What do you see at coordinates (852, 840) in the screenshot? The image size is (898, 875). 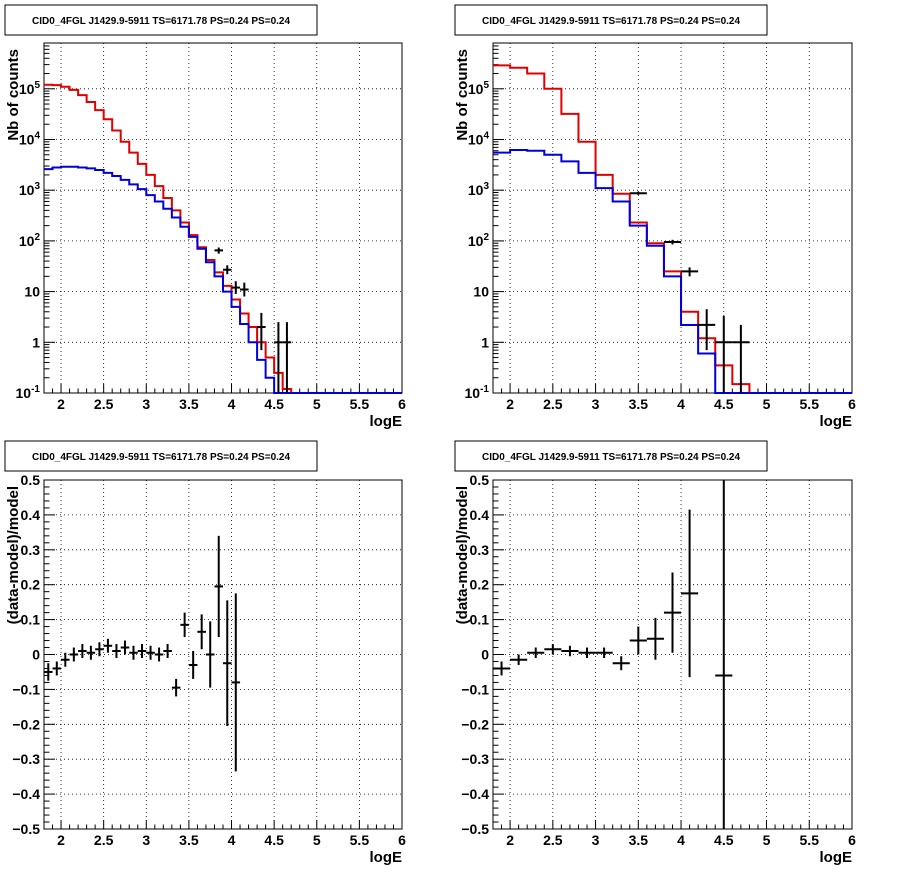 I see `x-tick-label: 6` at bounding box center [852, 840].